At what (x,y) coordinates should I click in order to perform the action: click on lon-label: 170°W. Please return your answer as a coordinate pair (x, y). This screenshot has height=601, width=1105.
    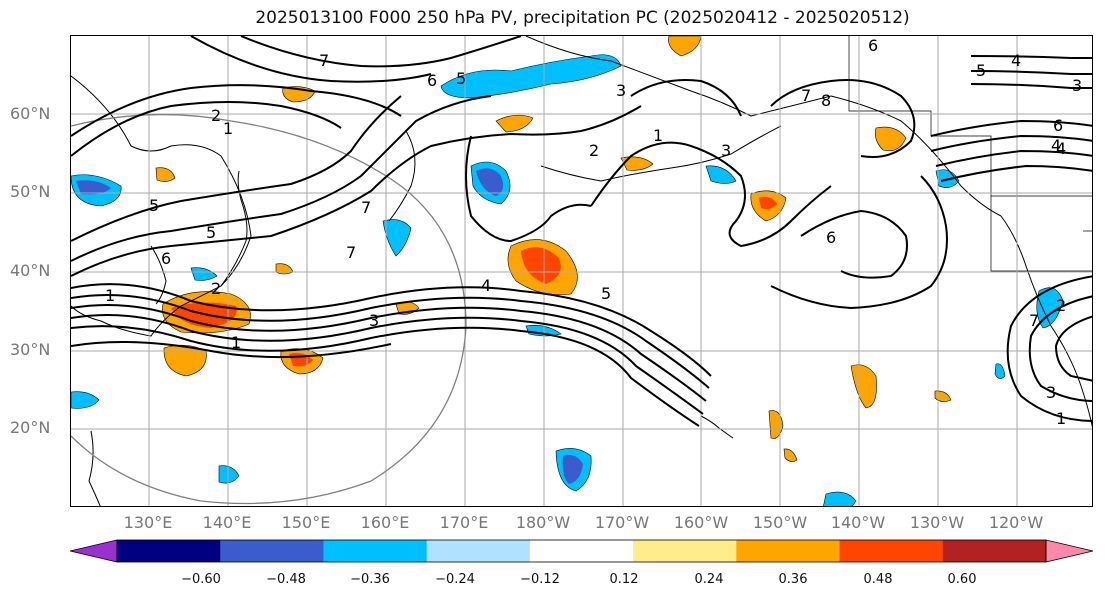
    Looking at the image, I should click on (622, 522).